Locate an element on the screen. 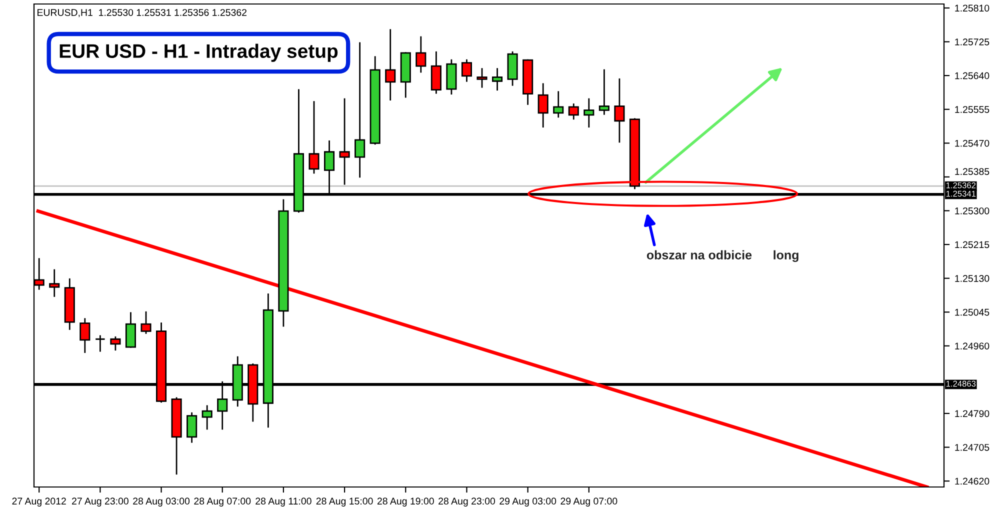  y-tick-label: 1.24705 is located at coordinates (972, 447).